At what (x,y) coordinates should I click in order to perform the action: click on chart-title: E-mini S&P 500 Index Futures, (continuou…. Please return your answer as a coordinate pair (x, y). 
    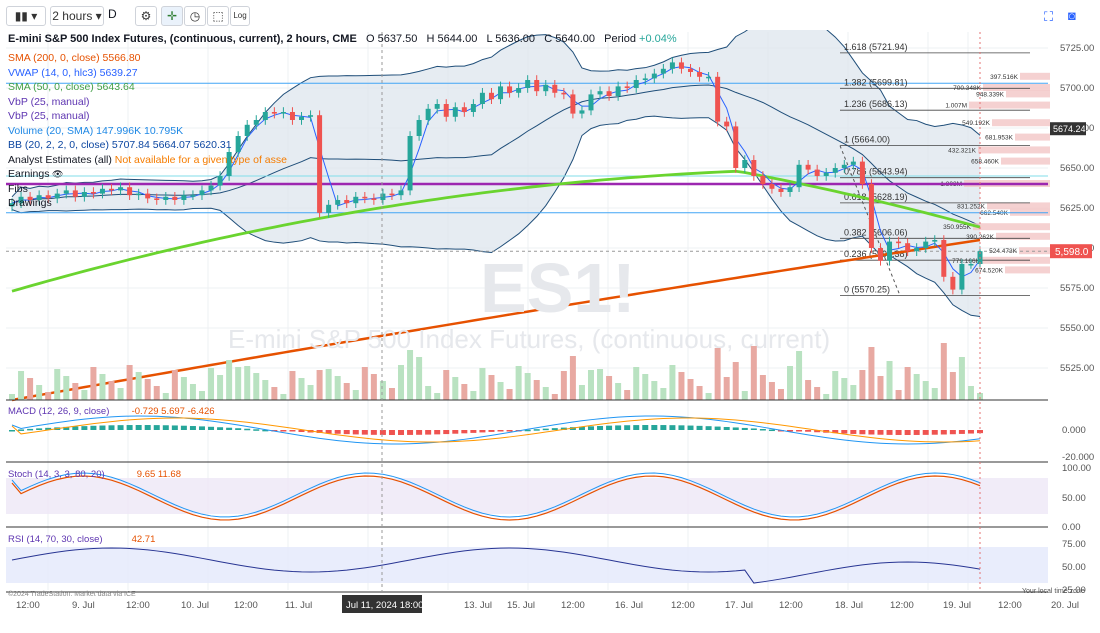
    Looking at the image, I should click on (182, 39).